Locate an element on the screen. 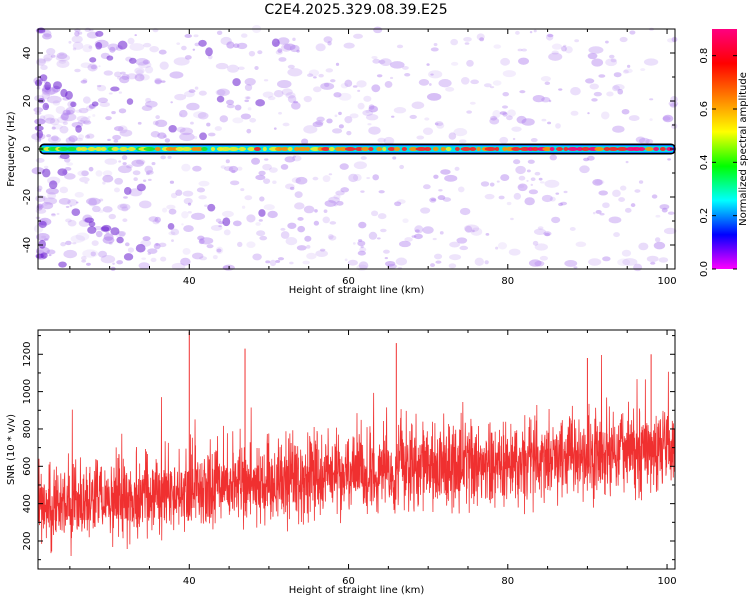  colorbar-tick-label: 0.8 is located at coordinates (704, 56).